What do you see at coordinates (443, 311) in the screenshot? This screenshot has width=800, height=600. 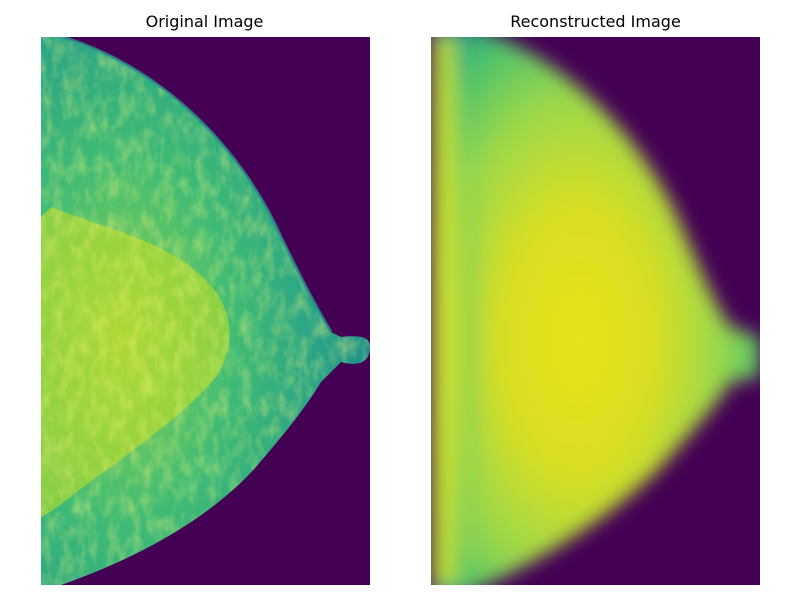 I see `left-edge-band` at bounding box center [443, 311].